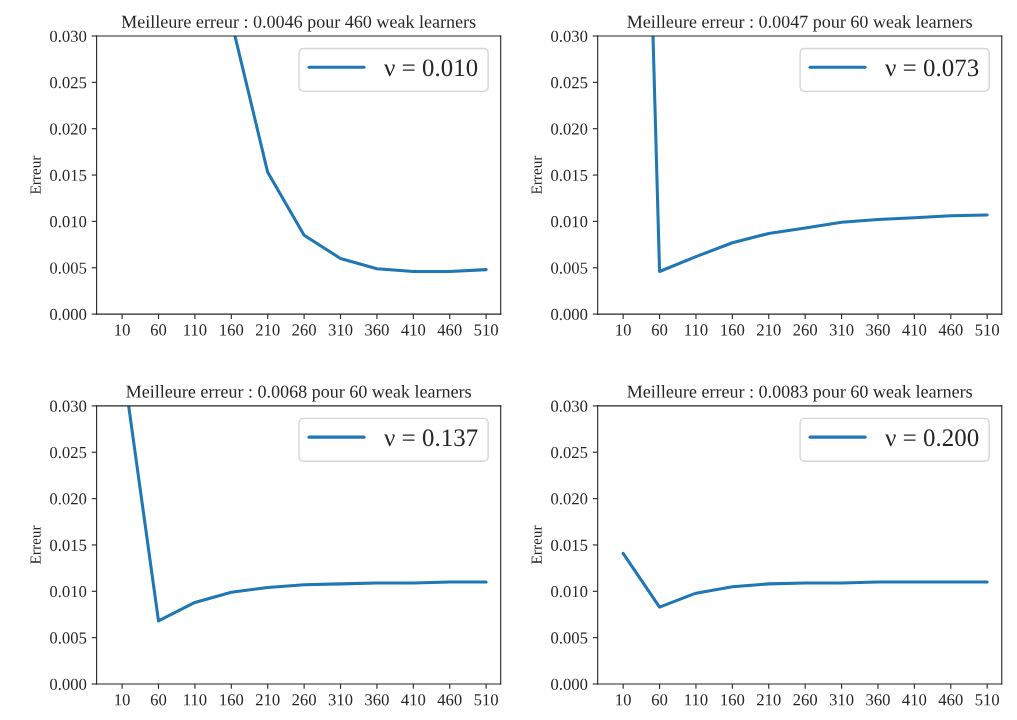 The height and width of the screenshot is (720, 1017). I want to click on legend-label: ν = 0.200, so click(932, 438).